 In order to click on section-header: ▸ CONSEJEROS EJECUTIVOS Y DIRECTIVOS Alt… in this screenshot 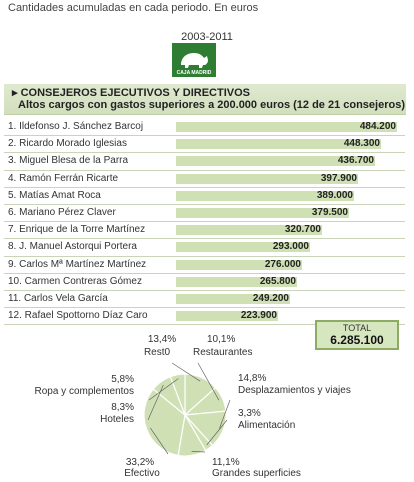, I will do `click(205, 99)`.